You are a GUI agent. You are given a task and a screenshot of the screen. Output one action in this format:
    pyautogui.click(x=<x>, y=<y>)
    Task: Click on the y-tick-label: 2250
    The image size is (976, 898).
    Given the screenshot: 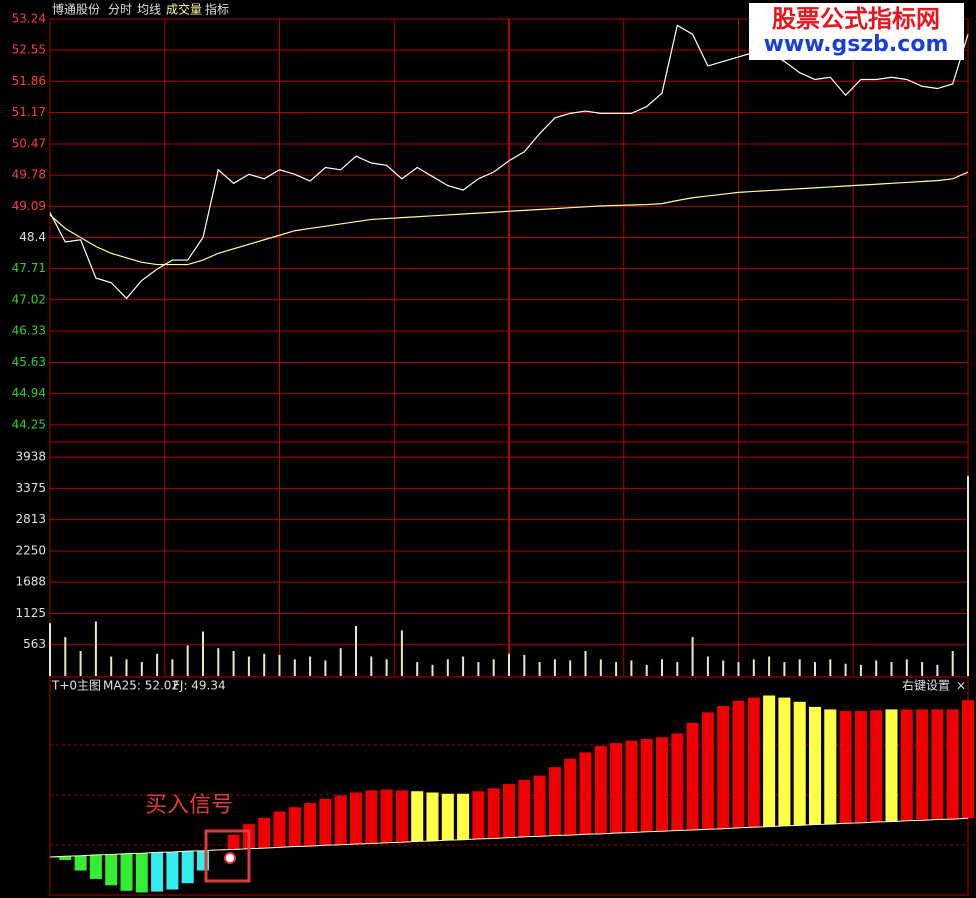 What is the action you would take?
    pyautogui.click(x=30, y=550)
    